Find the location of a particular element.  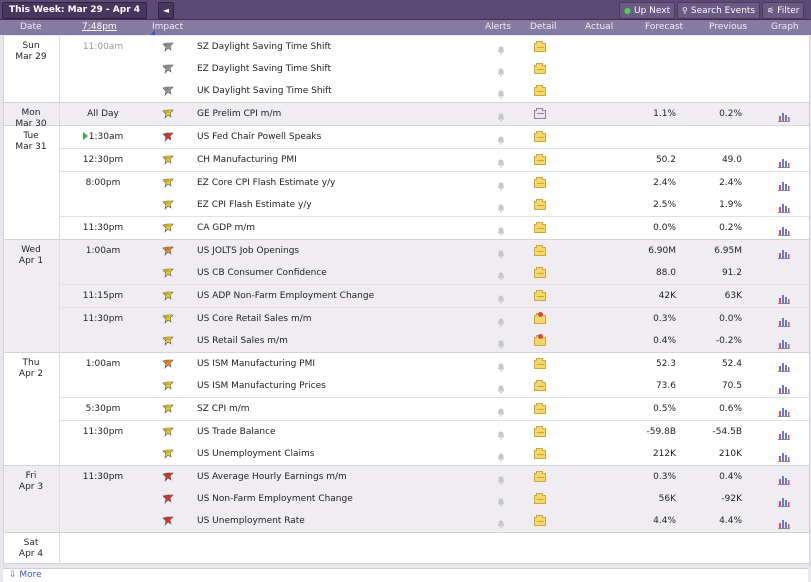

week-selector-button: This Week: Mar 29 - Apr 4 is located at coordinates (75, 10).